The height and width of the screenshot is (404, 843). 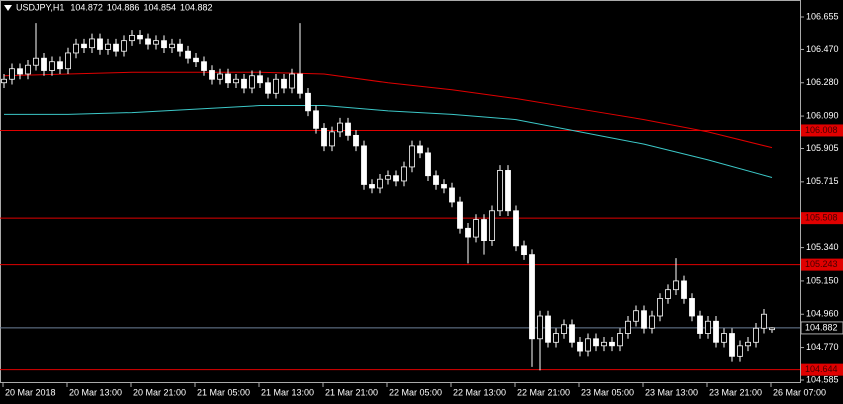 What do you see at coordinates (543, 392) in the screenshot?
I see `x-tick-label: 22 Mar 21:00` at bounding box center [543, 392].